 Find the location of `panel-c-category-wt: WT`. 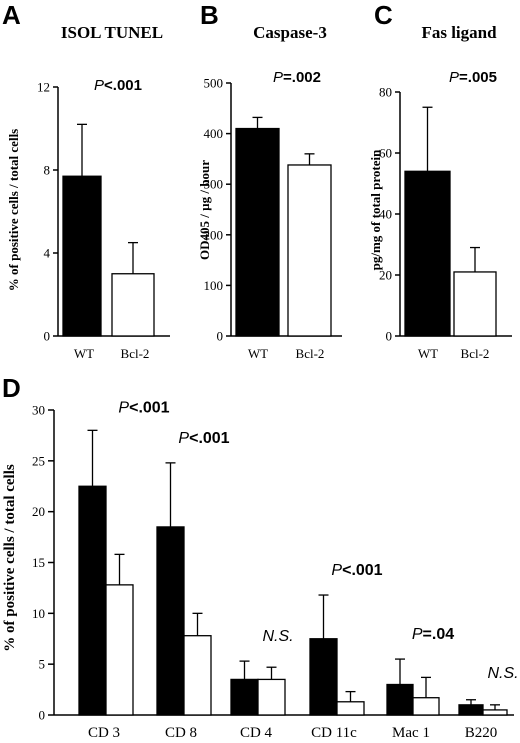

panel-c-category-wt: WT is located at coordinates (428, 353).